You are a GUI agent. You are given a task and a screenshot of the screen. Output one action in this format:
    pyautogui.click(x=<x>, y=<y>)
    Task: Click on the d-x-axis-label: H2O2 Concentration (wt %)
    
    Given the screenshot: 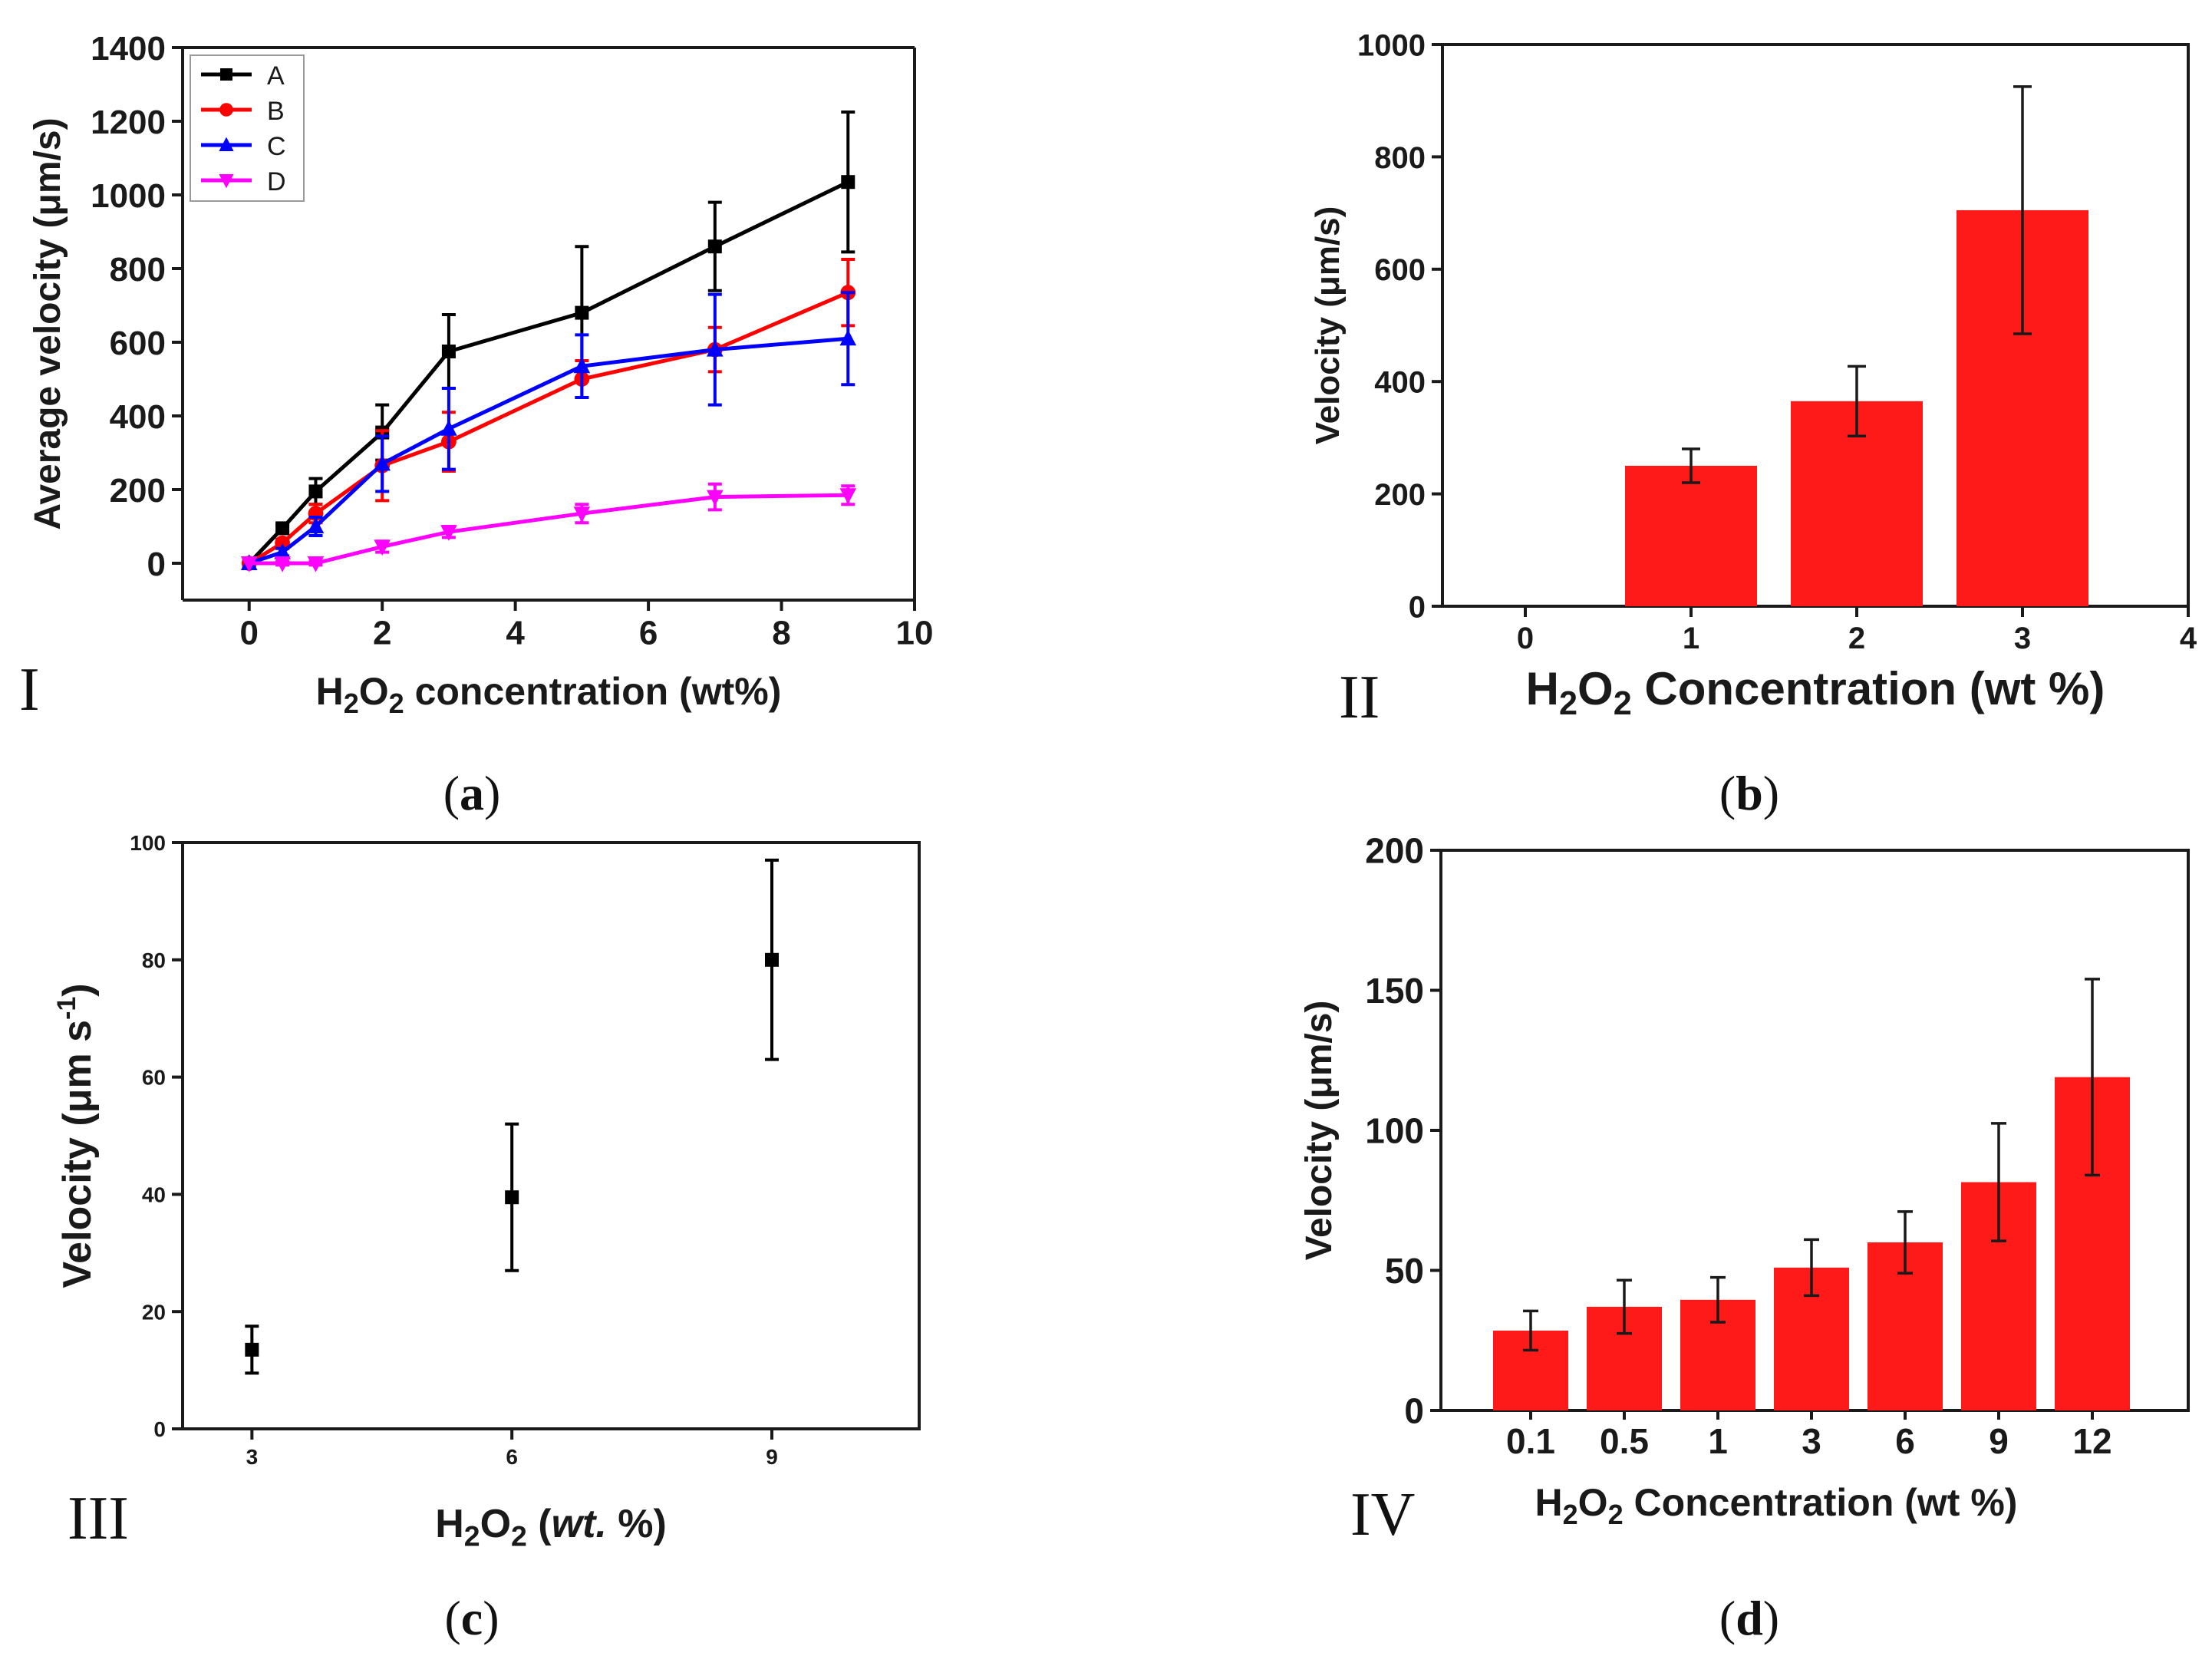 What is the action you would take?
    pyautogui.click(x=1776, y=1506)
    